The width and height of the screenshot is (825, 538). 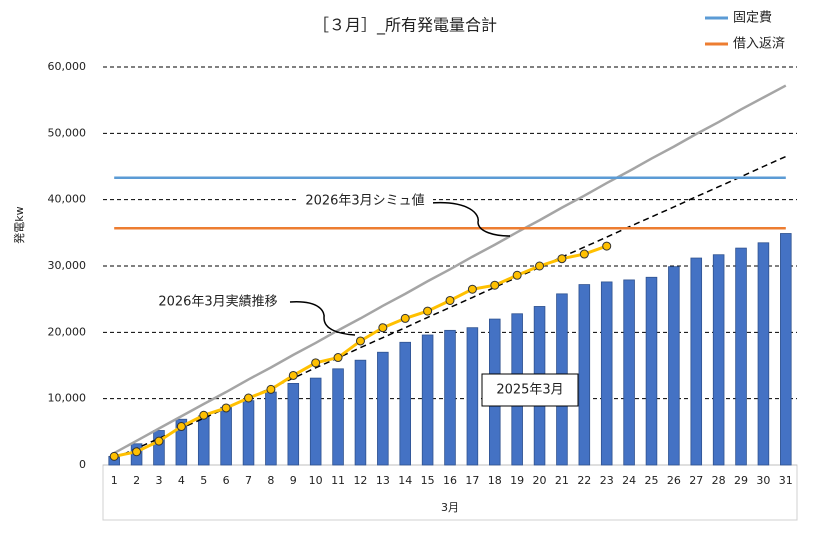 What do you see at coordinates (248, 480) in the screenshot?
I see `x-tick-label: 7` at bounding box center [248, 480].